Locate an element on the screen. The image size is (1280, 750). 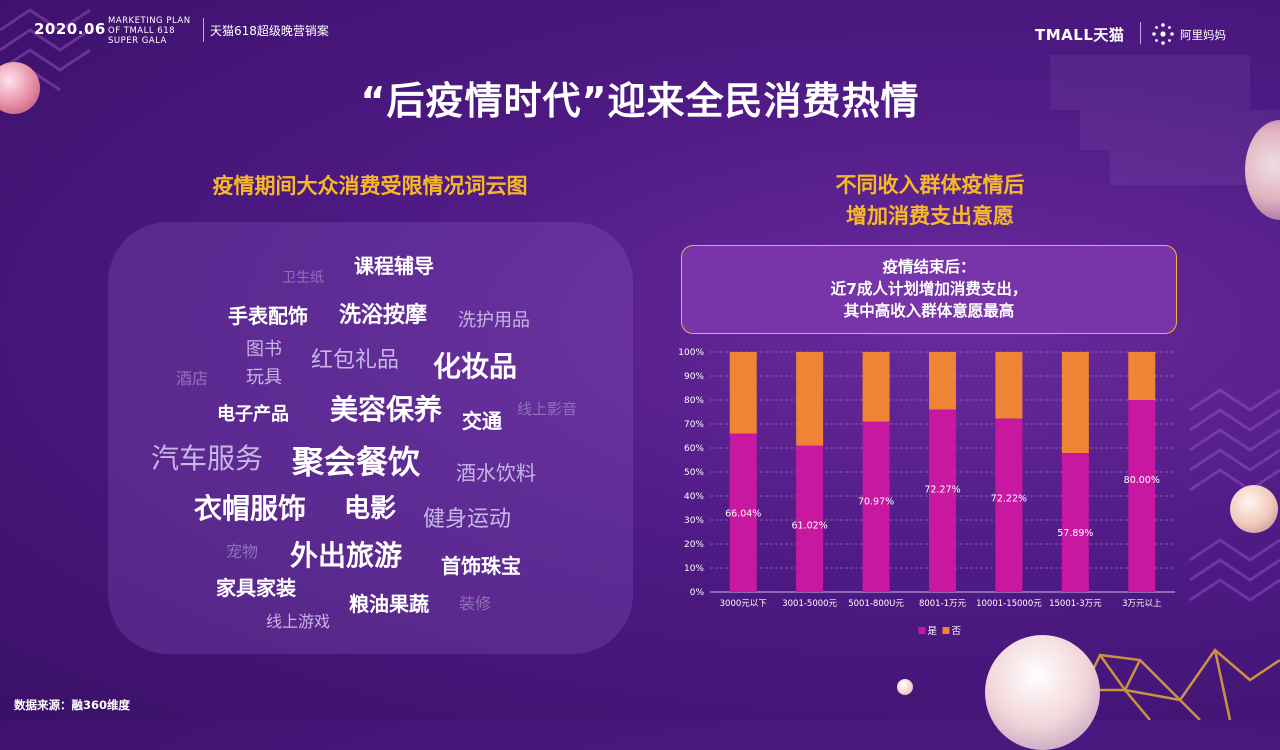
word-cloud-term: 卫生纸 is located at coordinates (303, 278).